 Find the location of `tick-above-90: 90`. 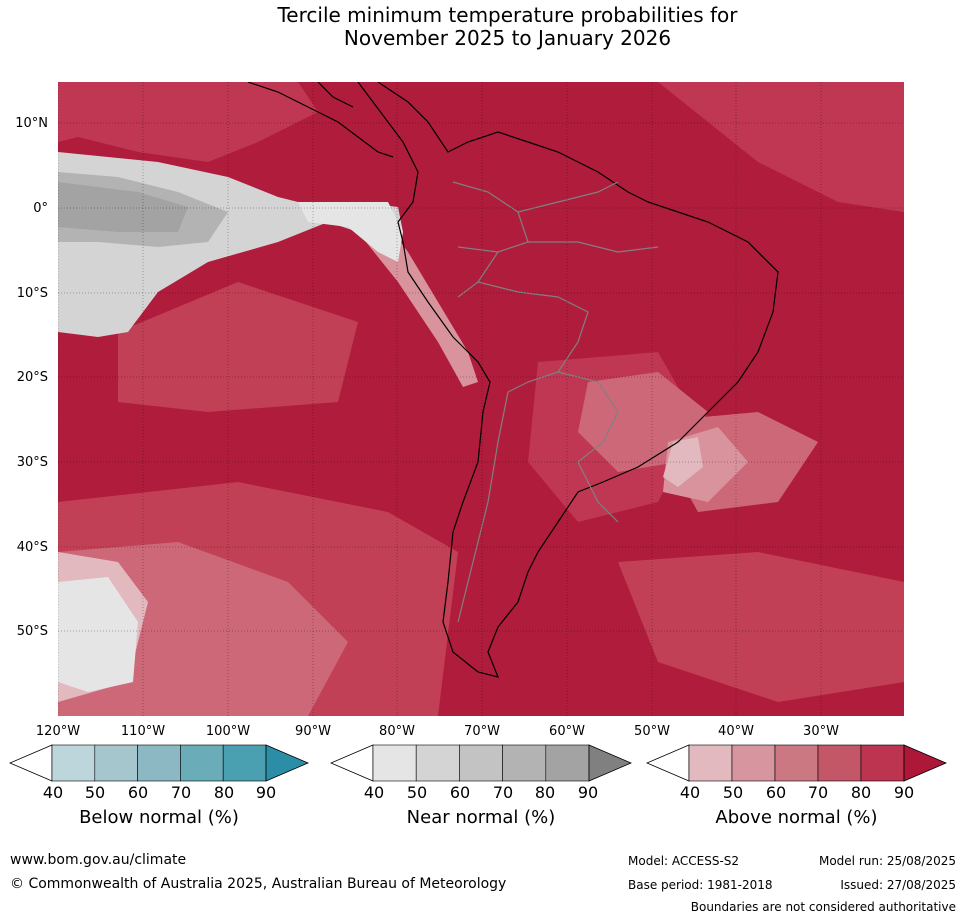

tick-above-90: 90 is located at coordinates (904, 792).